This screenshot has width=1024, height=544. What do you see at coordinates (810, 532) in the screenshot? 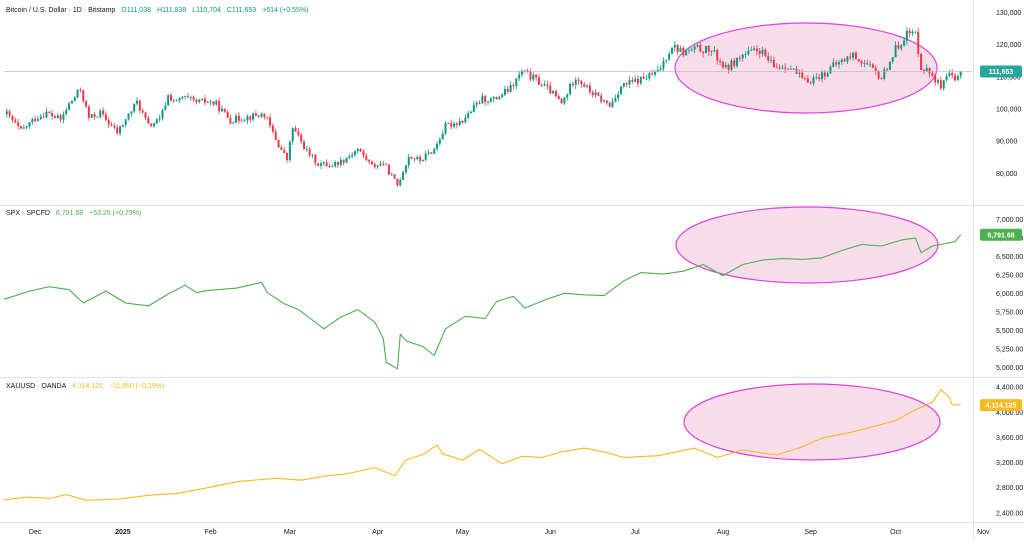
I see `x-tick-label: Sep` at bounding box center [810, 532].